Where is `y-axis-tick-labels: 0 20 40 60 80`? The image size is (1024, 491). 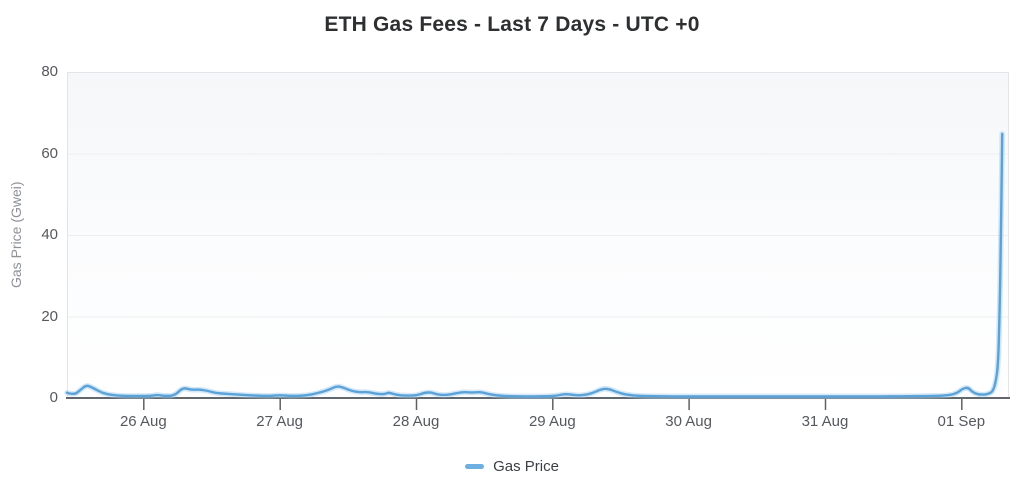
y-axis-tick-labels: 0 20 40 60 80 is located at coordinates (29, 235).